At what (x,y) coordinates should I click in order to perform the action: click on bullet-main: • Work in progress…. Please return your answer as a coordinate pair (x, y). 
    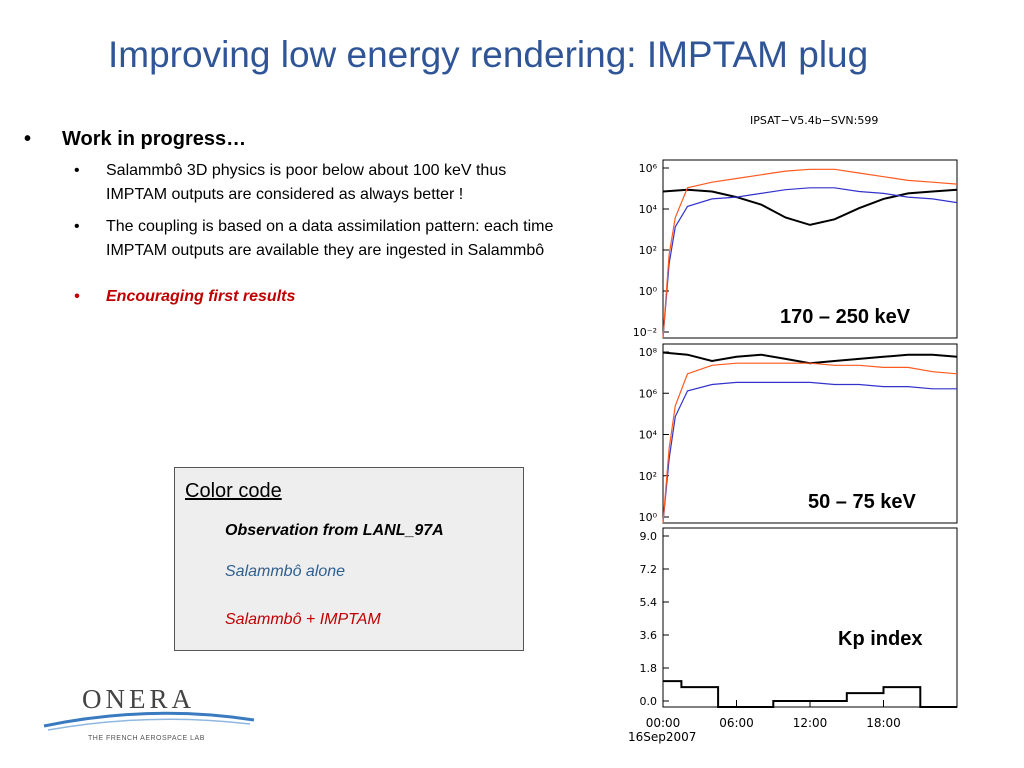
    Looking at the image, I should click on (292, 139).